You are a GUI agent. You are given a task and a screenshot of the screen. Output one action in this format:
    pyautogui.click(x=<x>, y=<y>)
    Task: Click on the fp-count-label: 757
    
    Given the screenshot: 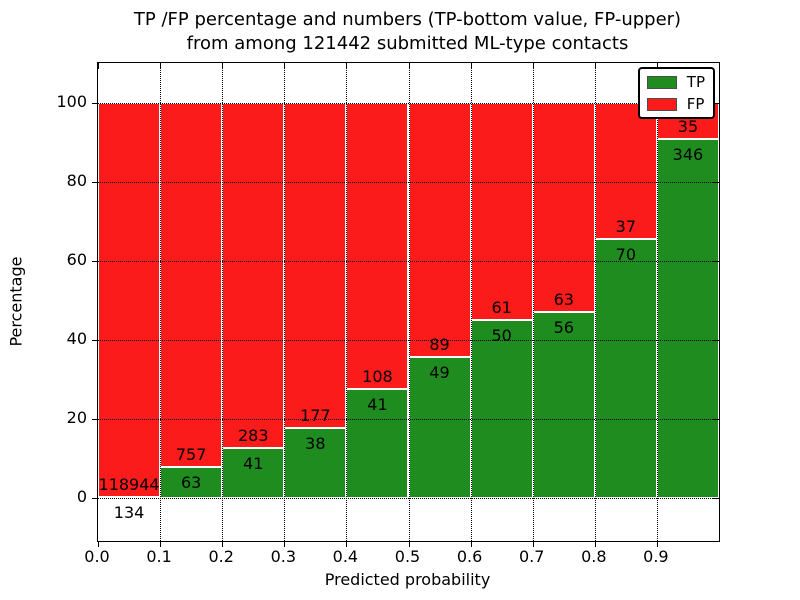 What is the action you would take?
    pyautogui.click(x=191, y=455)
    